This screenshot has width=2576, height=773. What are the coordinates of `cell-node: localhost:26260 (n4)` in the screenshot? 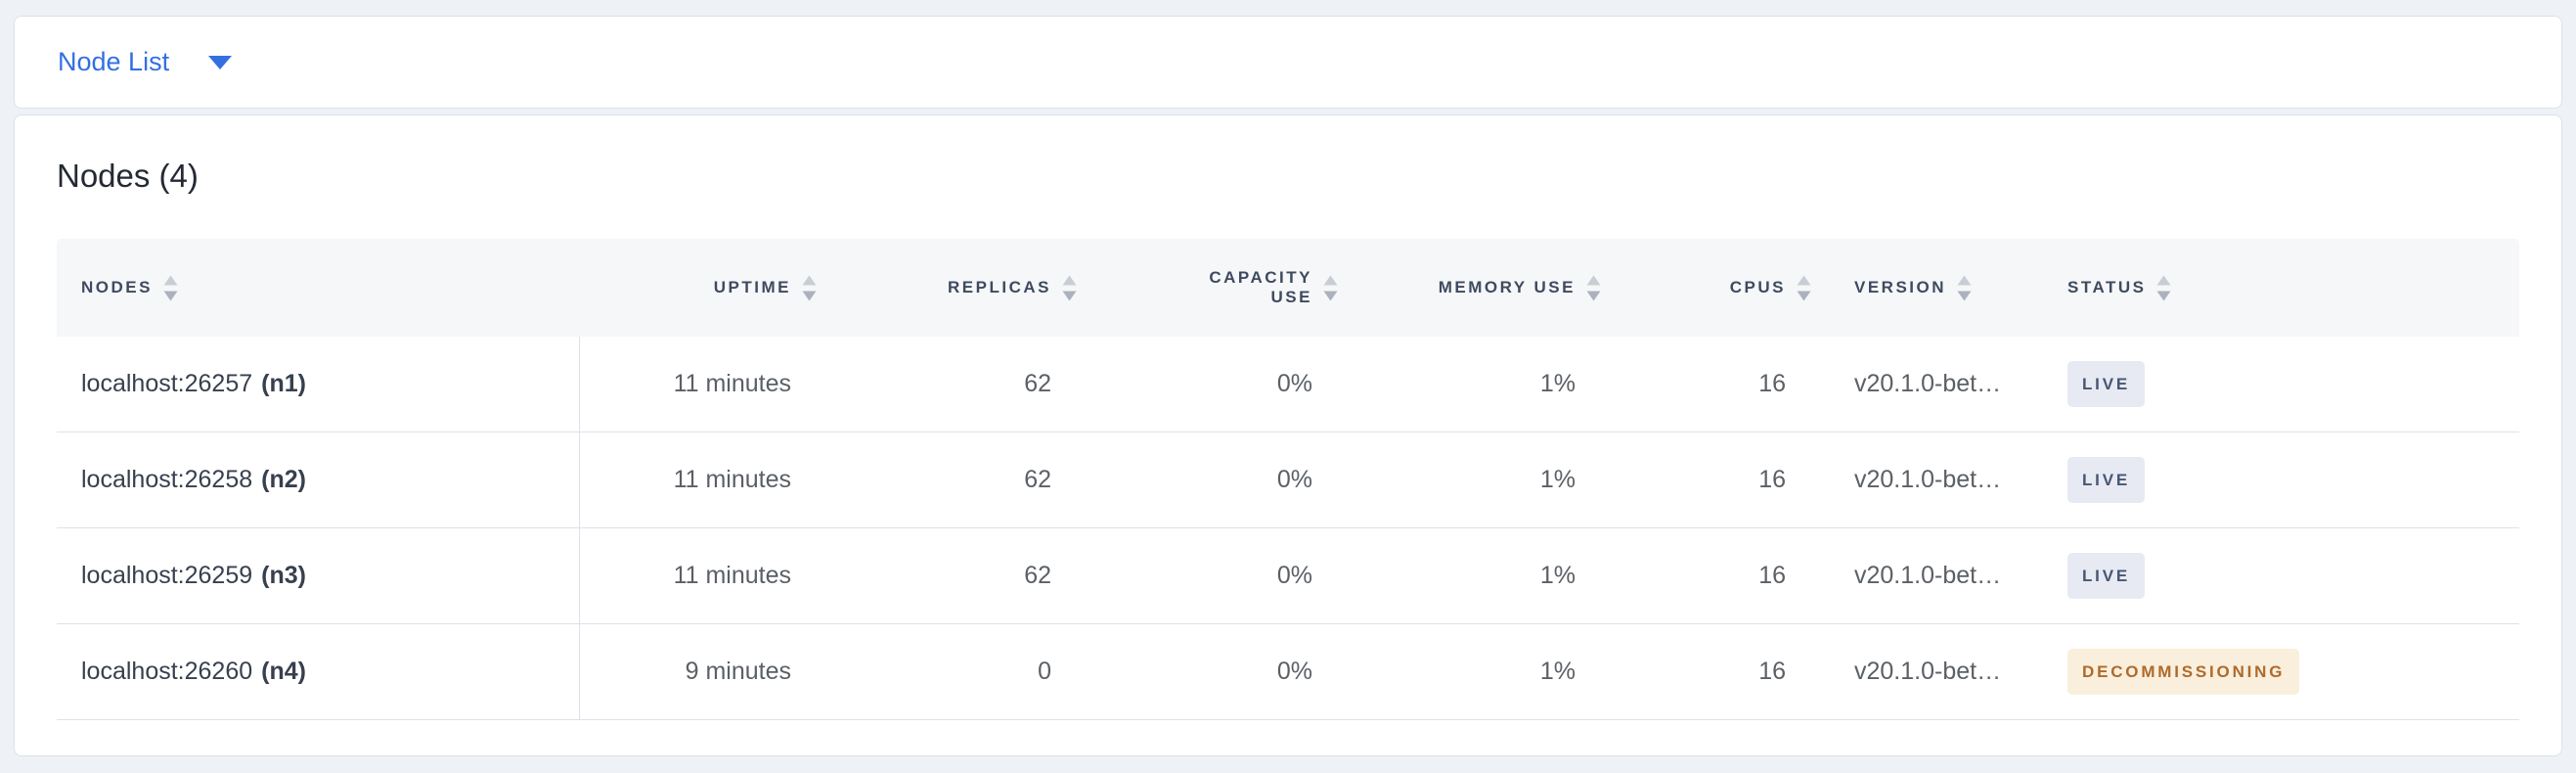 It's located at (318, 672).